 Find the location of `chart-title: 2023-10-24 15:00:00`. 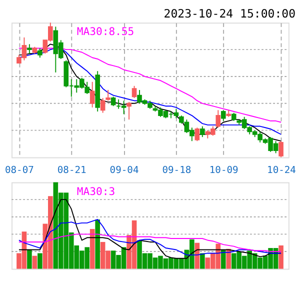

chart-title: 2023-10-24 15:00:00 is located at coordinates (230, 13).